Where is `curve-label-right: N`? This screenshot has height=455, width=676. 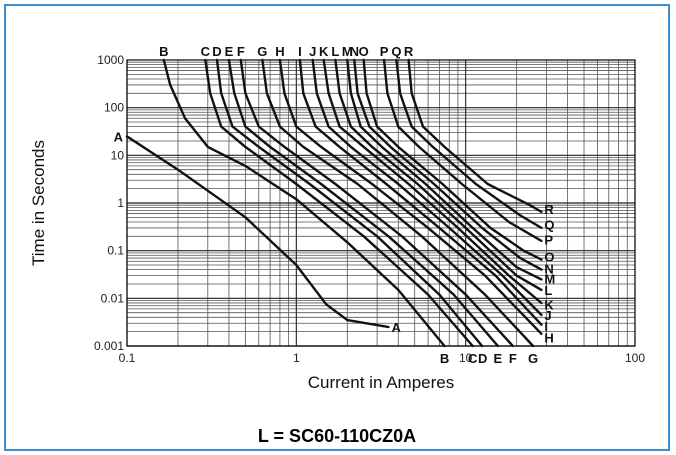
curve-label-right: N is located at coordinates (548, 269).